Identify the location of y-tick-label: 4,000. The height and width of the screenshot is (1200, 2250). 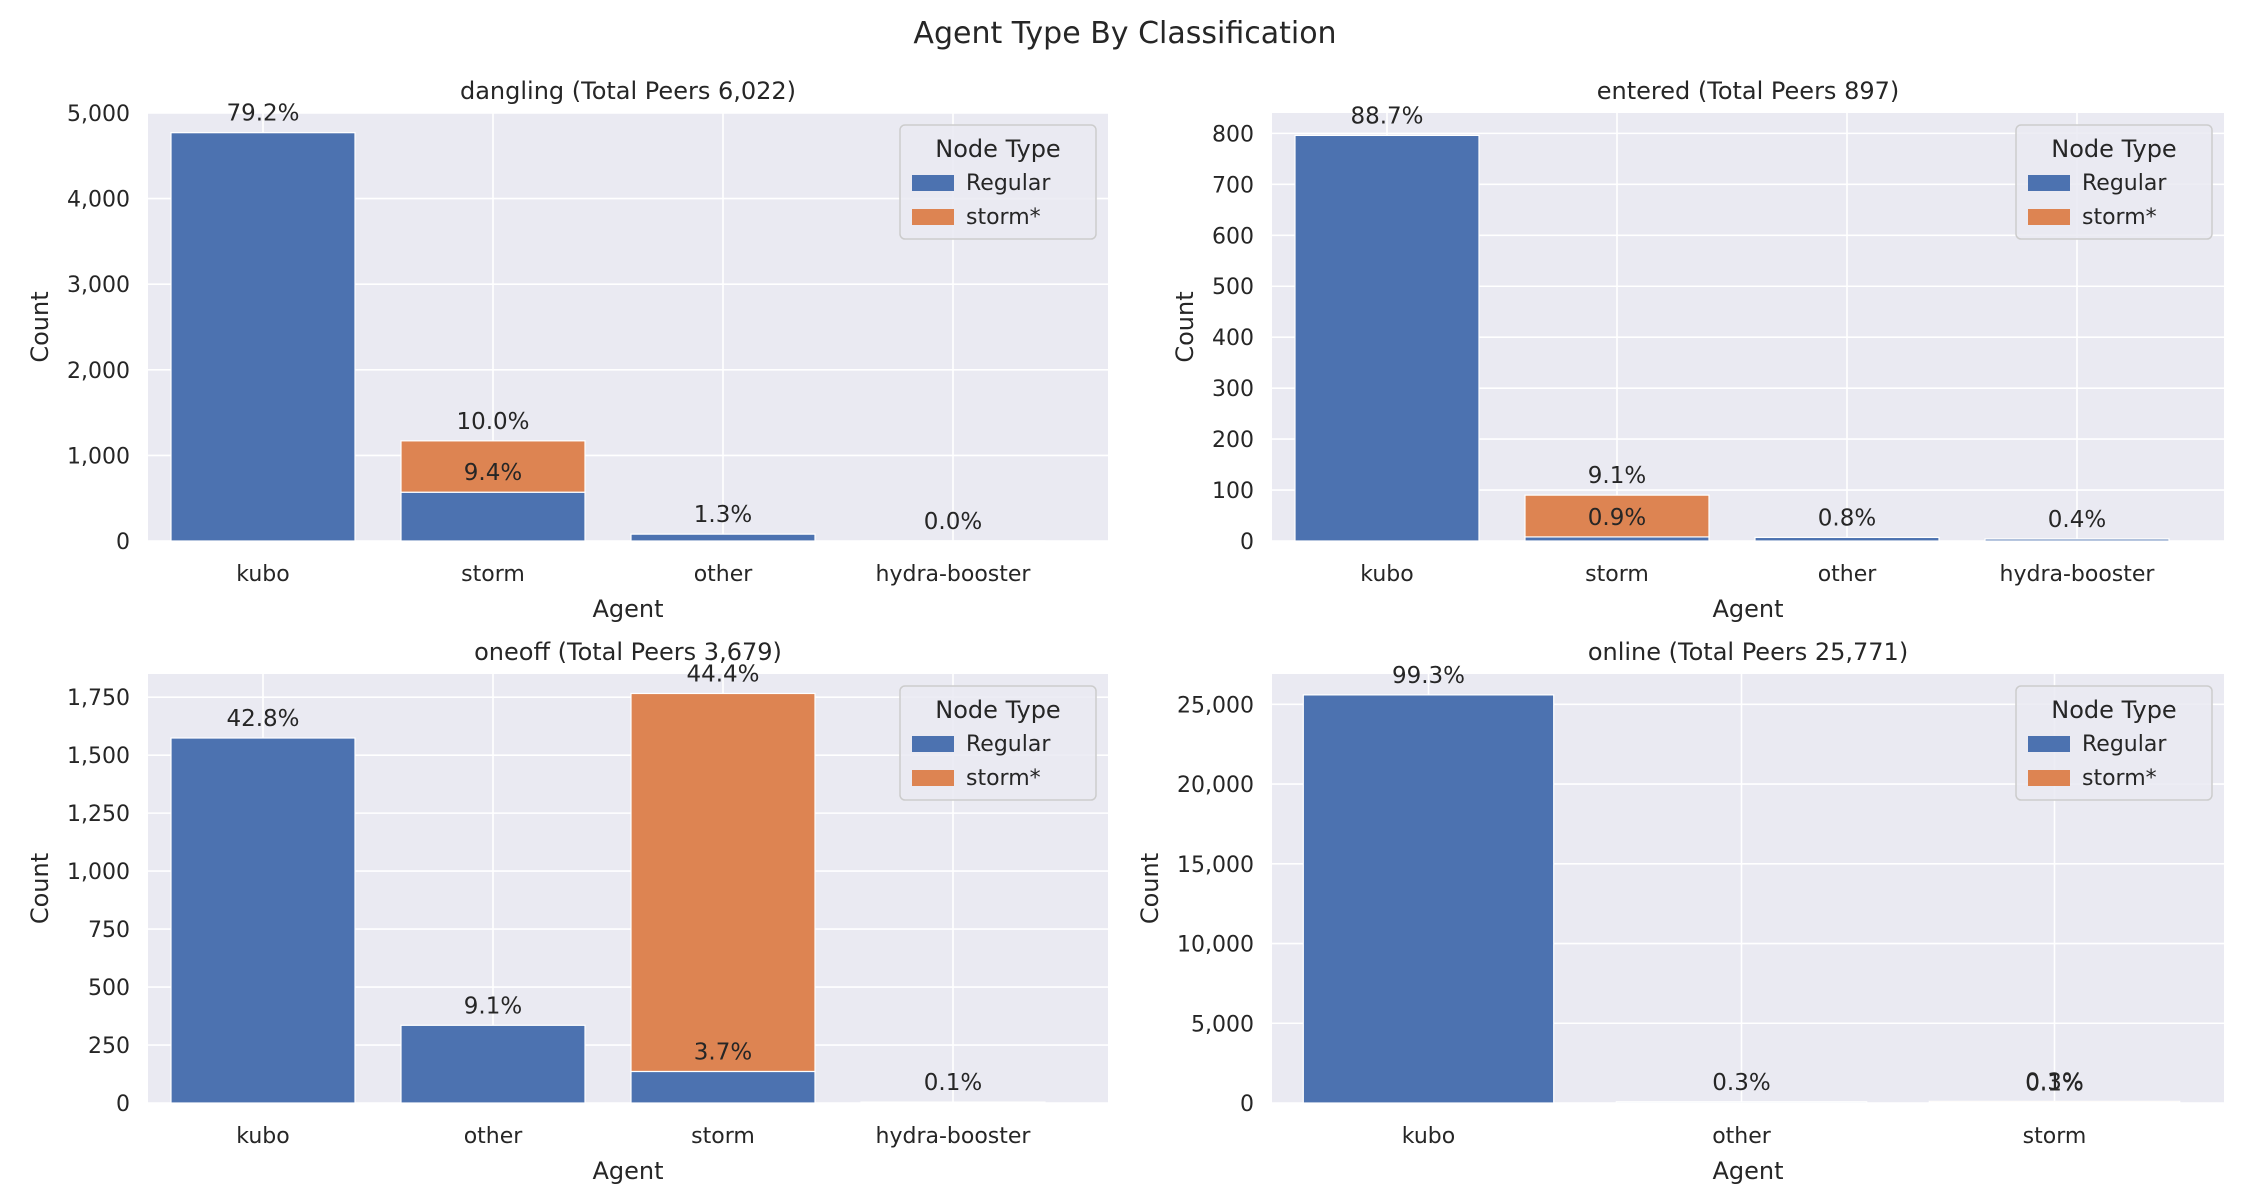
(98, 200).